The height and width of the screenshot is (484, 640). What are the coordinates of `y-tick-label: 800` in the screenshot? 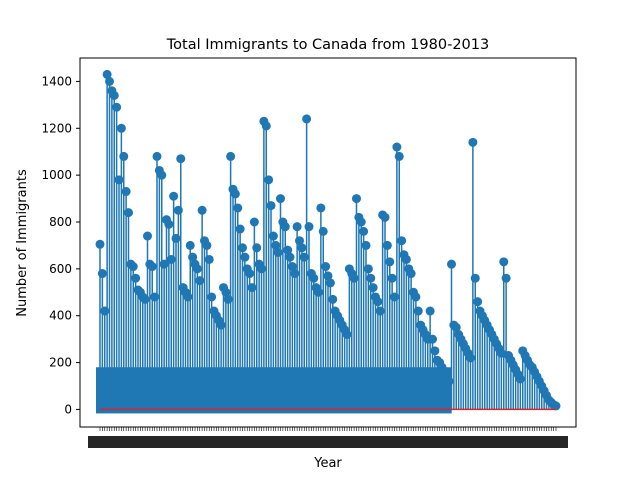 It's located at (60, 222).